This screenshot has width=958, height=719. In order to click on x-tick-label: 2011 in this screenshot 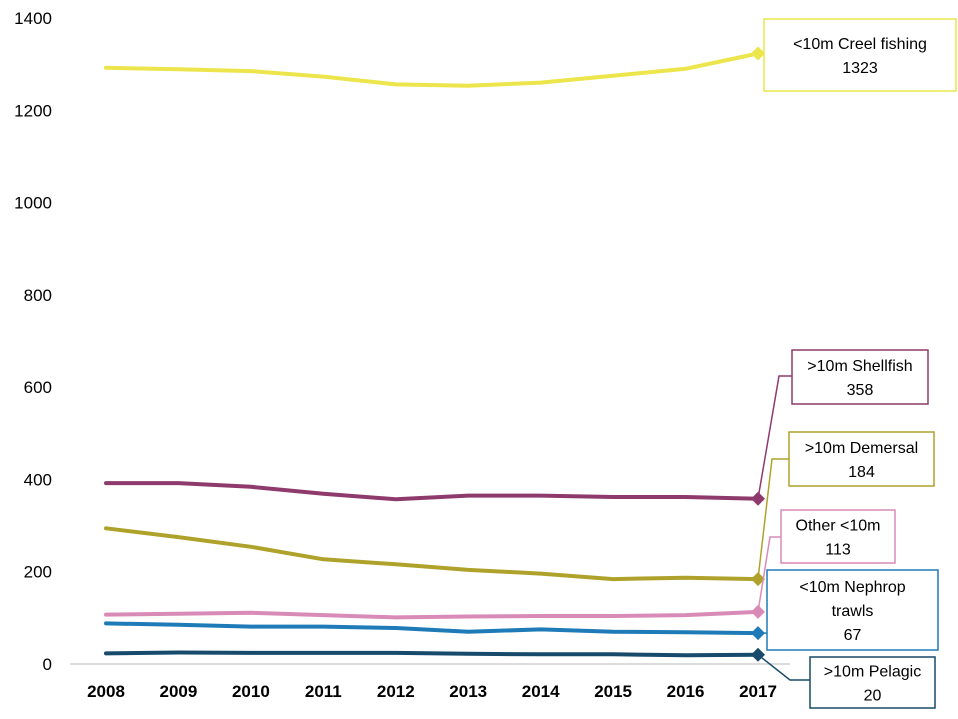, I will do `click(323, 691)`.